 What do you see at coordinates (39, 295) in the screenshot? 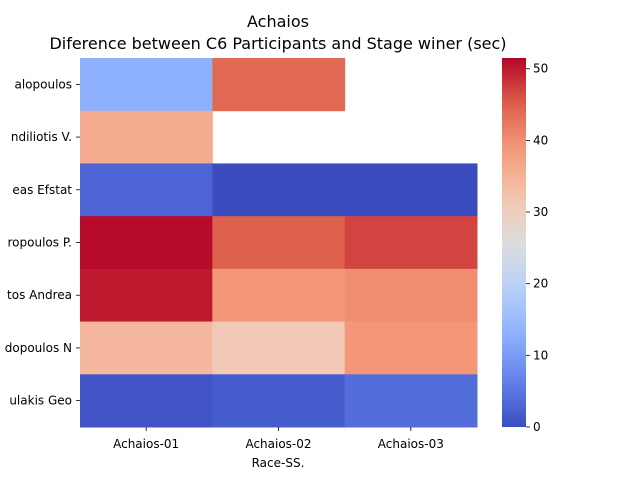
I see `y-tick-label: tos Andrea` at bounding box center [39, 295].